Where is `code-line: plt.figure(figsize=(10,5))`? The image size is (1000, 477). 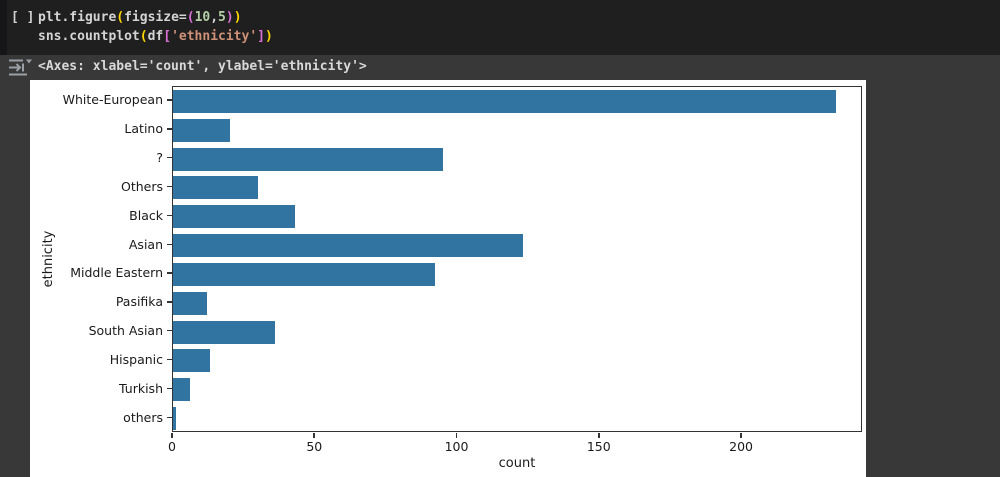
code-line: plt.figure(figsize=(10,5)) is located at coordinates (155, 17).